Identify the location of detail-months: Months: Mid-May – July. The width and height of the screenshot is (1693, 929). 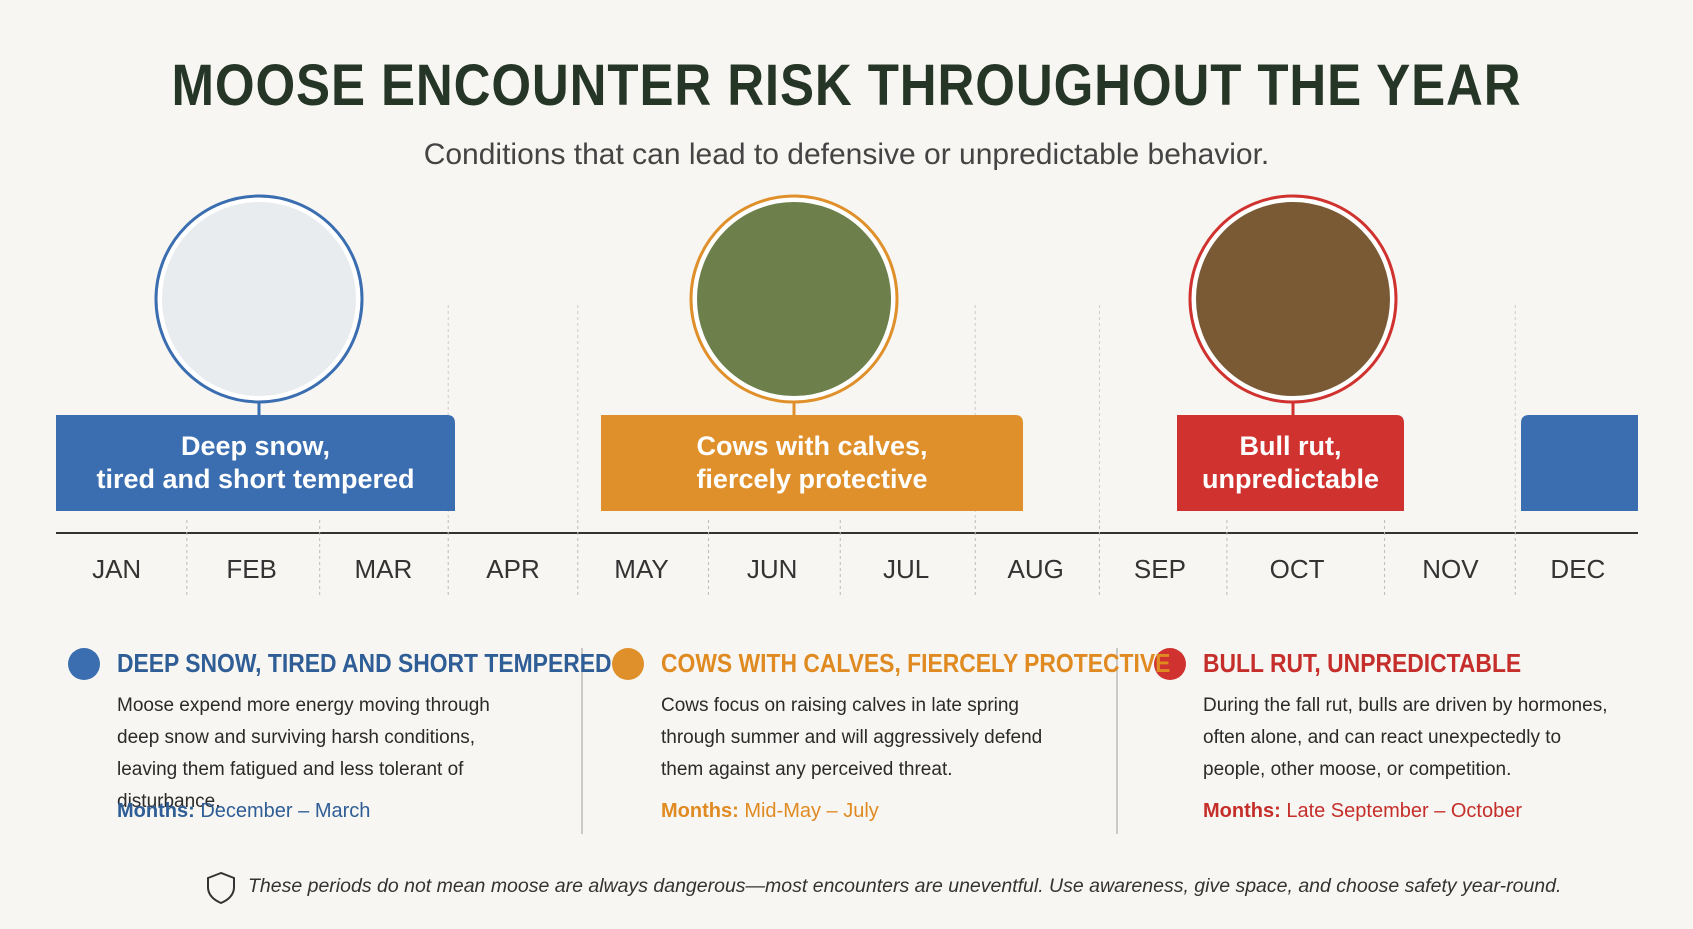
(770, 811).